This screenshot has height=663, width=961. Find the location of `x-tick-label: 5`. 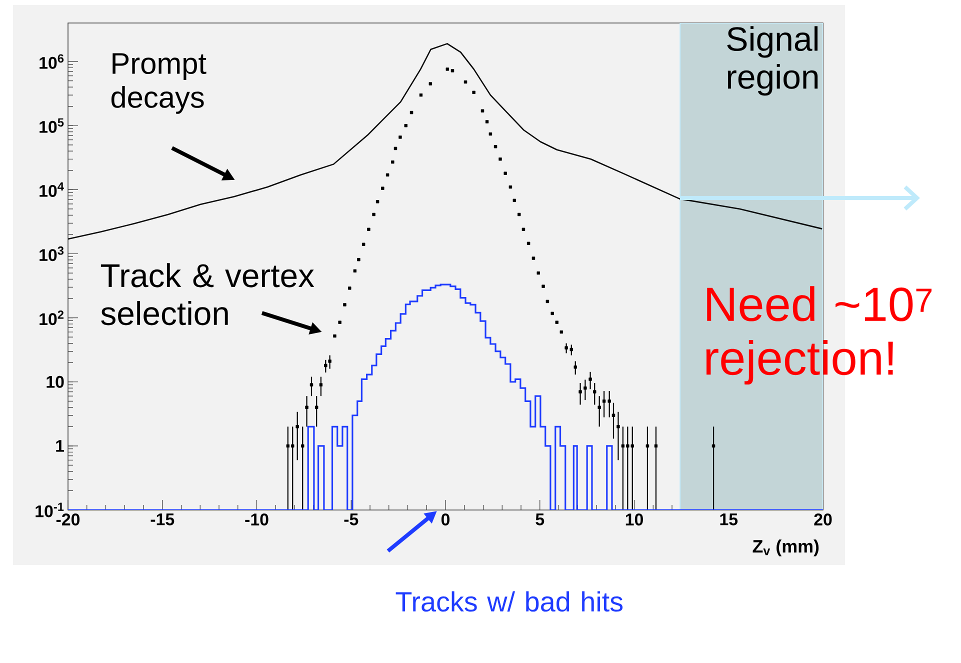

x-tick-label: 5 is located at coordinates (540, 520).